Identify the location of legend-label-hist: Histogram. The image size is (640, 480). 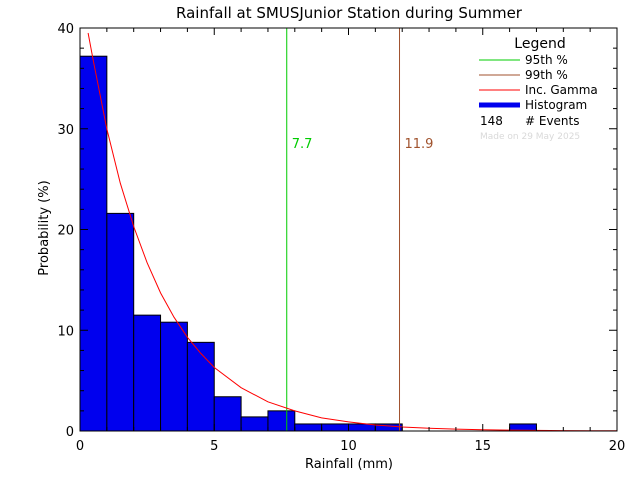
(556, 105).